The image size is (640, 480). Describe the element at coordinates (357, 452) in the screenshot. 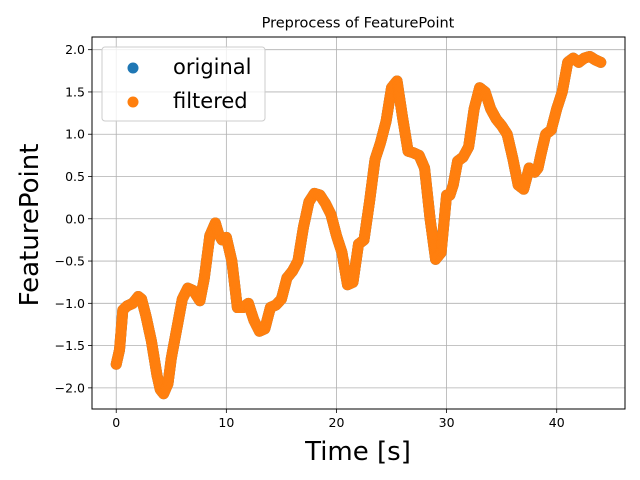

I see `x-axis-label: Time [s]` at that location.